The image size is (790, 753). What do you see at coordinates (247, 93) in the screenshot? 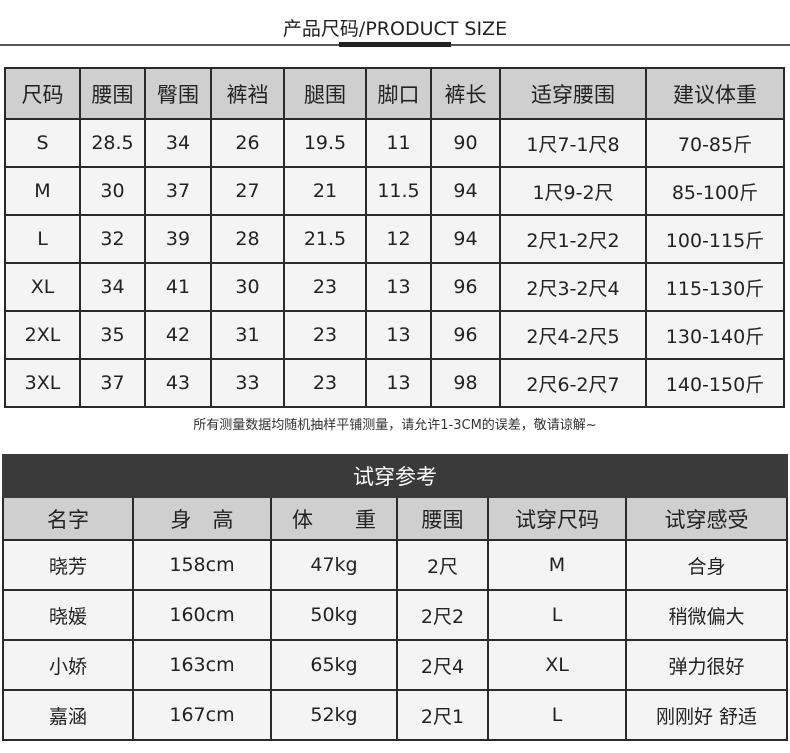
I see `header-cell: 裤裆` at bounding box center [247, 93].